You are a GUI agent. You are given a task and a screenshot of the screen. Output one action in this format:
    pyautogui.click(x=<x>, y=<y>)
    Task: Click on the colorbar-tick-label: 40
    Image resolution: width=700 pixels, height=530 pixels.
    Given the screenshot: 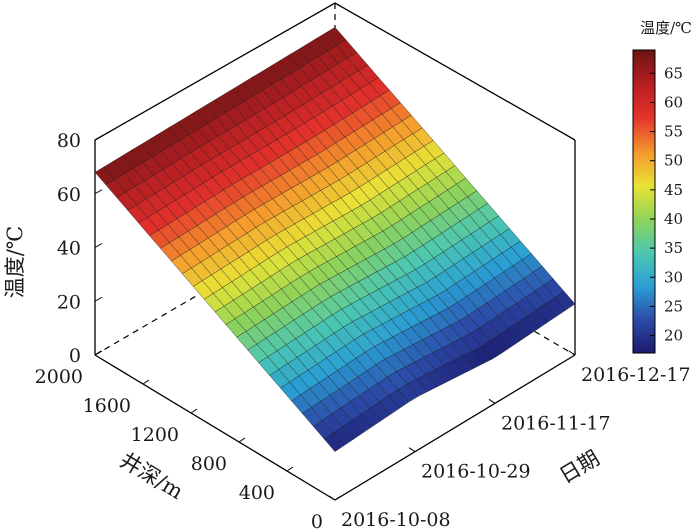 What is the action you would take?
    pyautogui.click(x=673, y=219)
    